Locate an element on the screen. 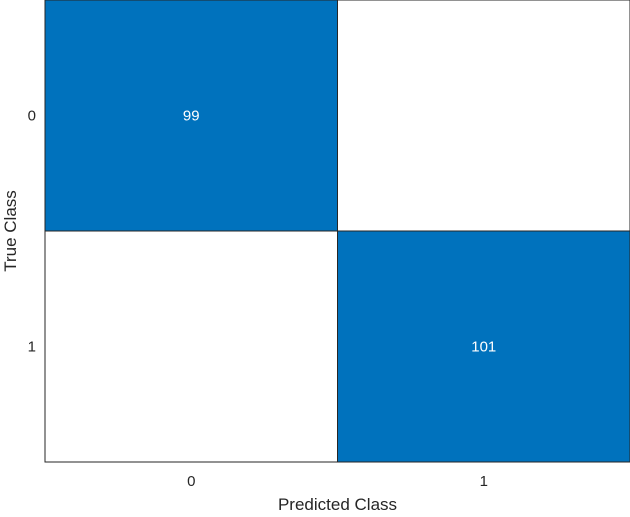 Image resolution: width=630 pixels, height=517 pixels. cell-value-r1-c1: 101 is located at coordinates (483, 347).